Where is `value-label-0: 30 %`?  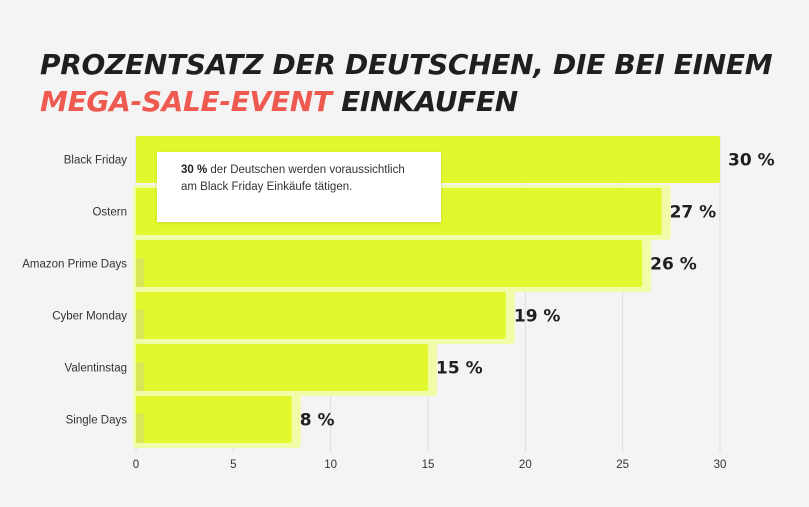 value-label-0: 30 % is located at coordinates (751, 161).